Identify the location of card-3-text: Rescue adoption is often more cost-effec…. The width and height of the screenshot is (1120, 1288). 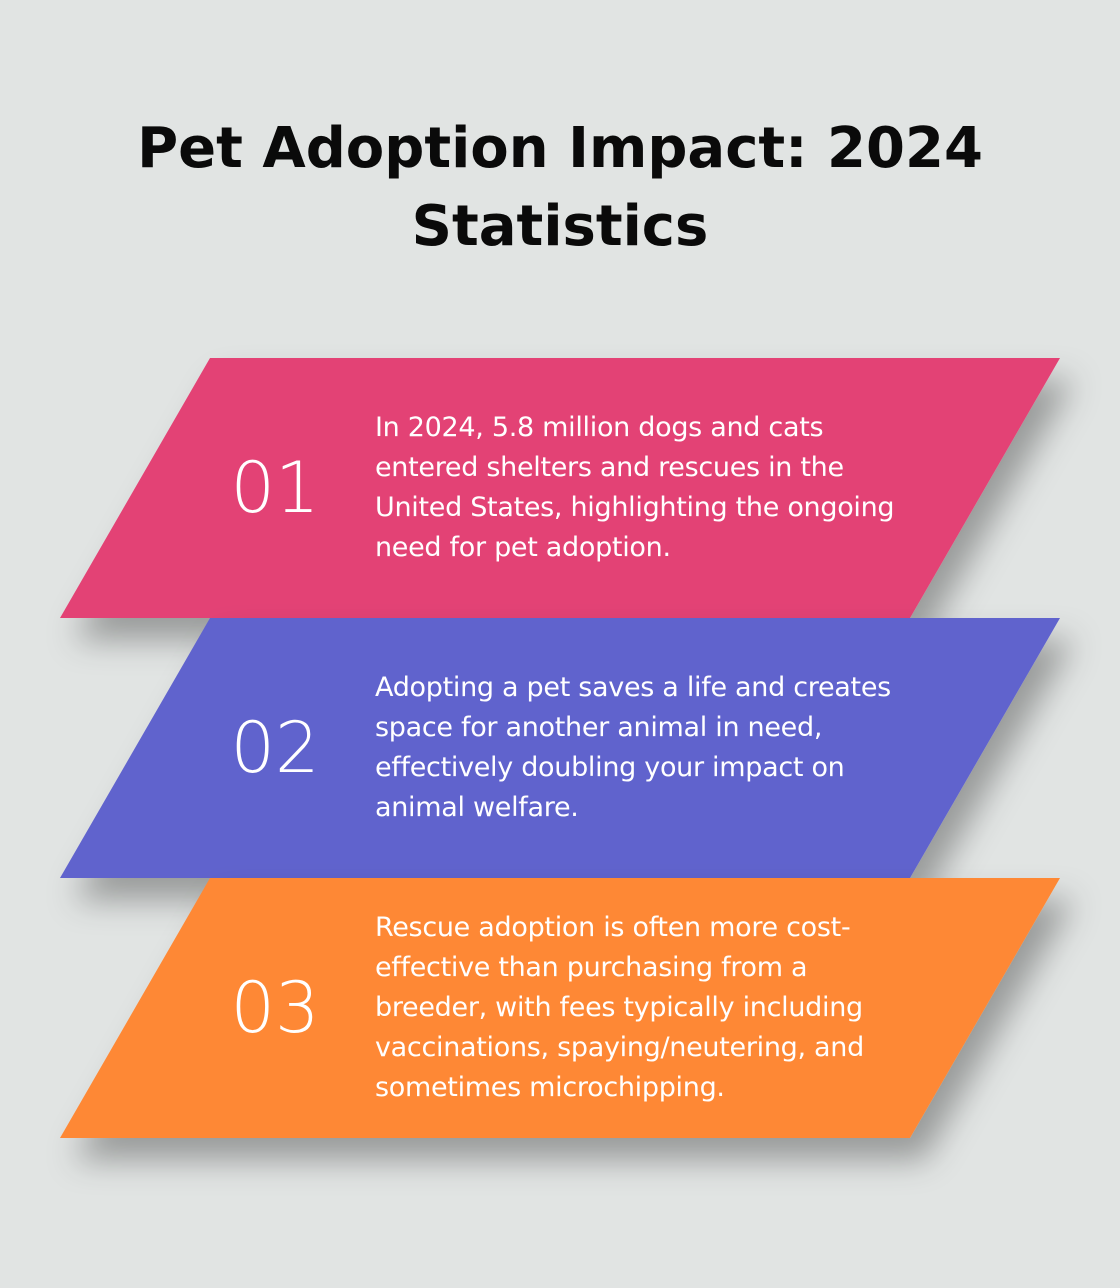
(619, 1007).